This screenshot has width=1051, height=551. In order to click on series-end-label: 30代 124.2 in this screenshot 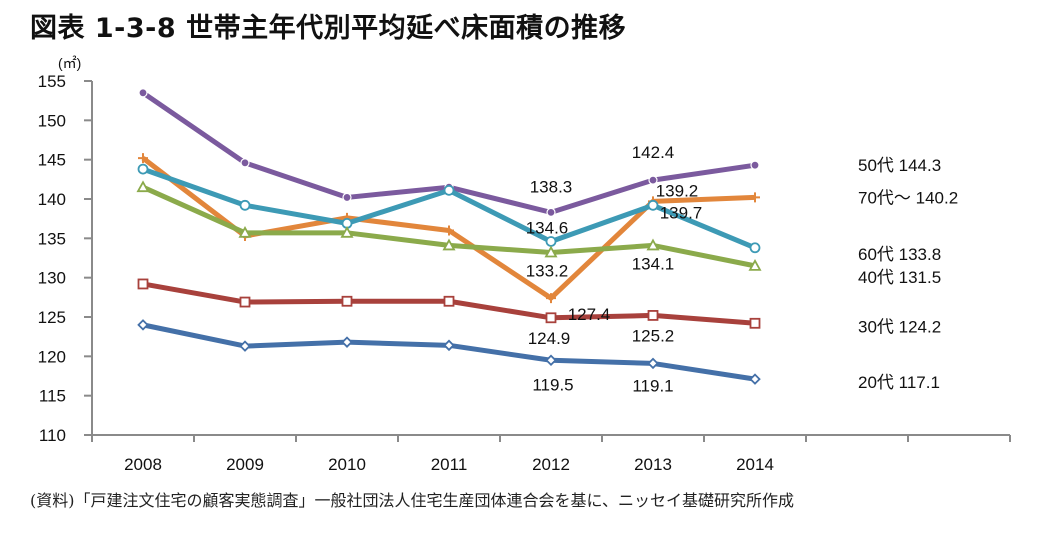, I will do `click(899, 326)`.